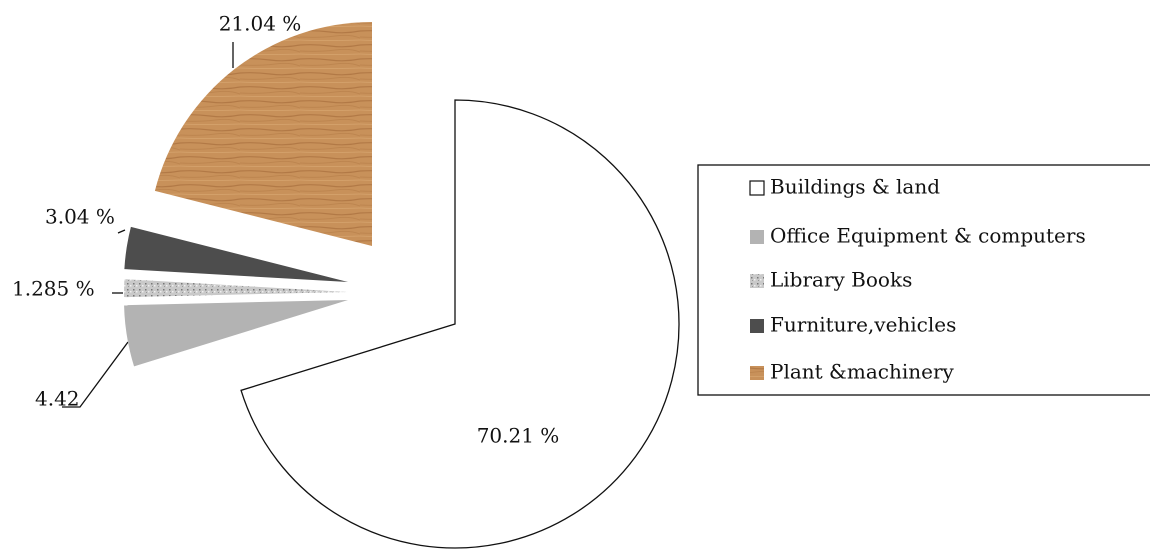 This screenshot has height=550, width=1150. Describe the element at coordinates (928, 236) in the screenshot. I see `legend-label: Office Equipment & computers` at that location.